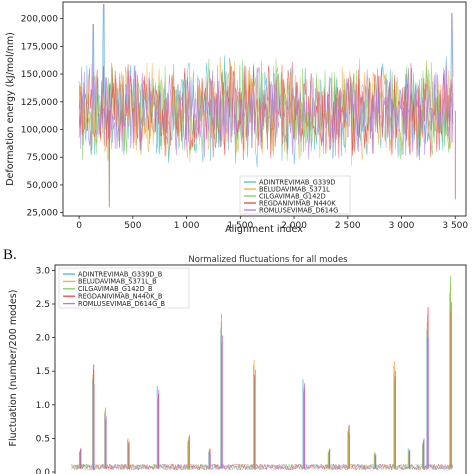  Describe the element at coordinates (292, 196) in the screenshot. I see `panel-a-legend-entry: CILGAVIMAB_G142D` at that location.